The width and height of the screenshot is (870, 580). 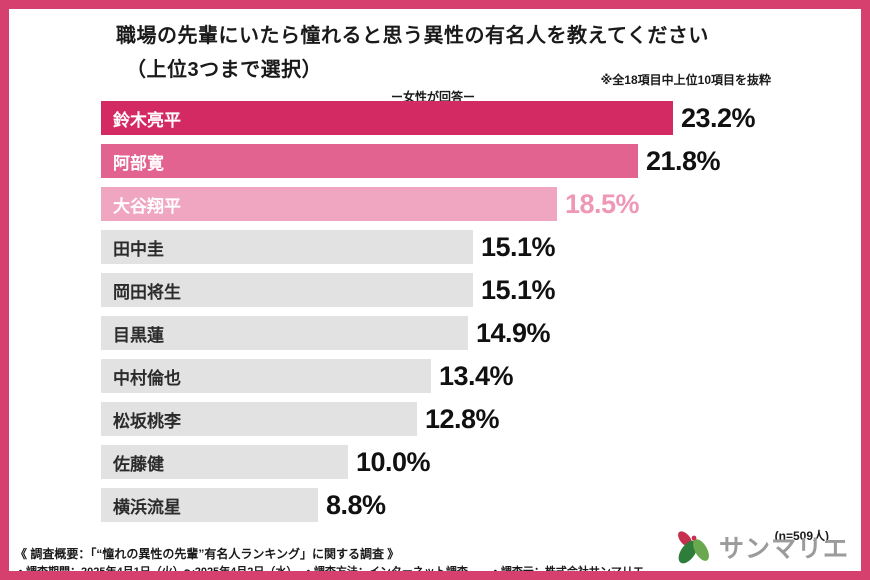 What do you see at coordinates (147, 378) in the screenshot?
I see `bar-category-label: 中村倫也` at bounding box center [147, 378].